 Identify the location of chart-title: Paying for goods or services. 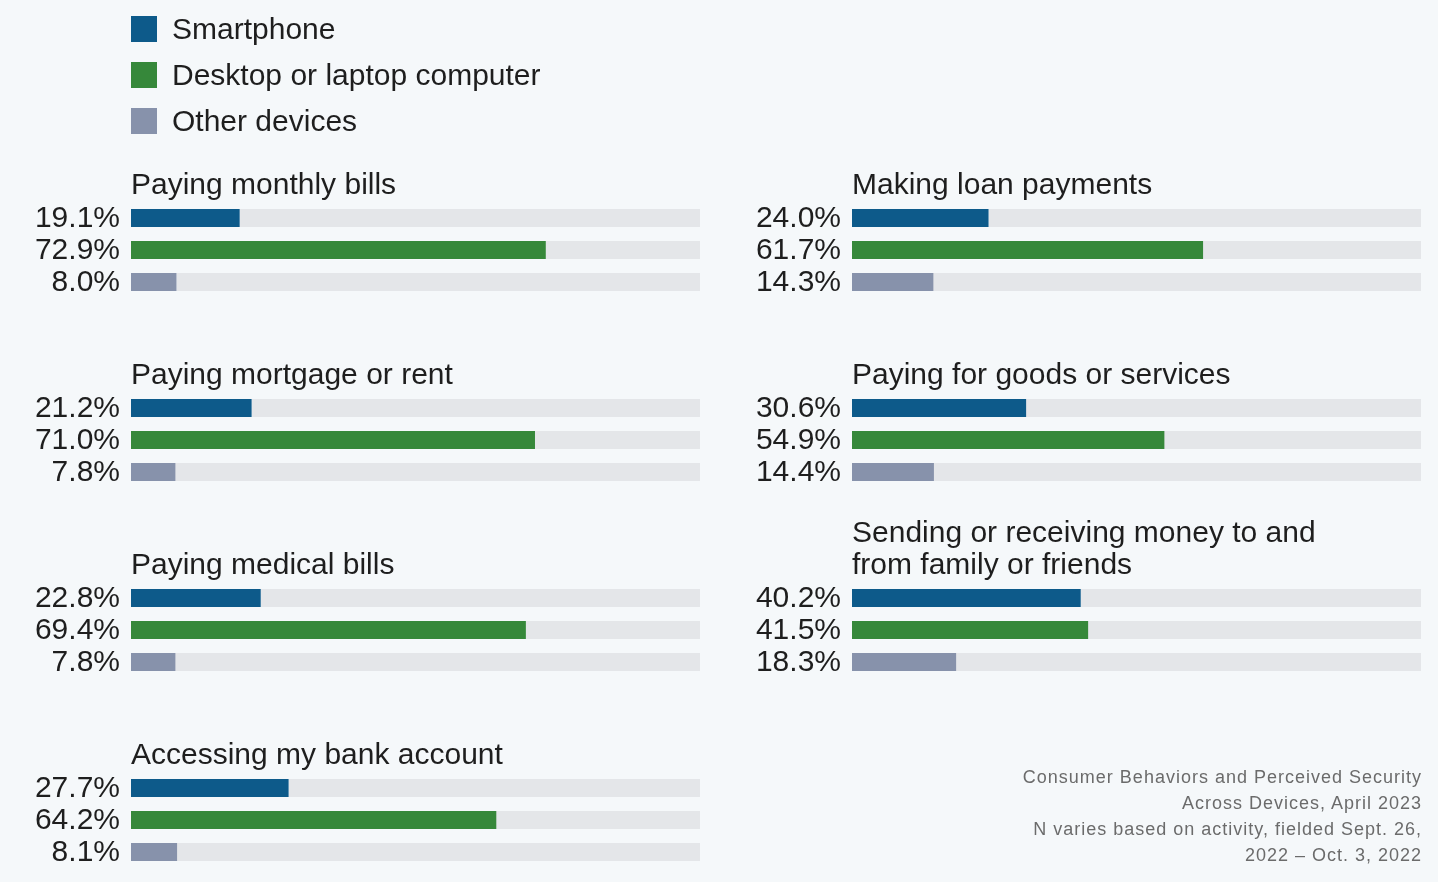
(1042, 373).